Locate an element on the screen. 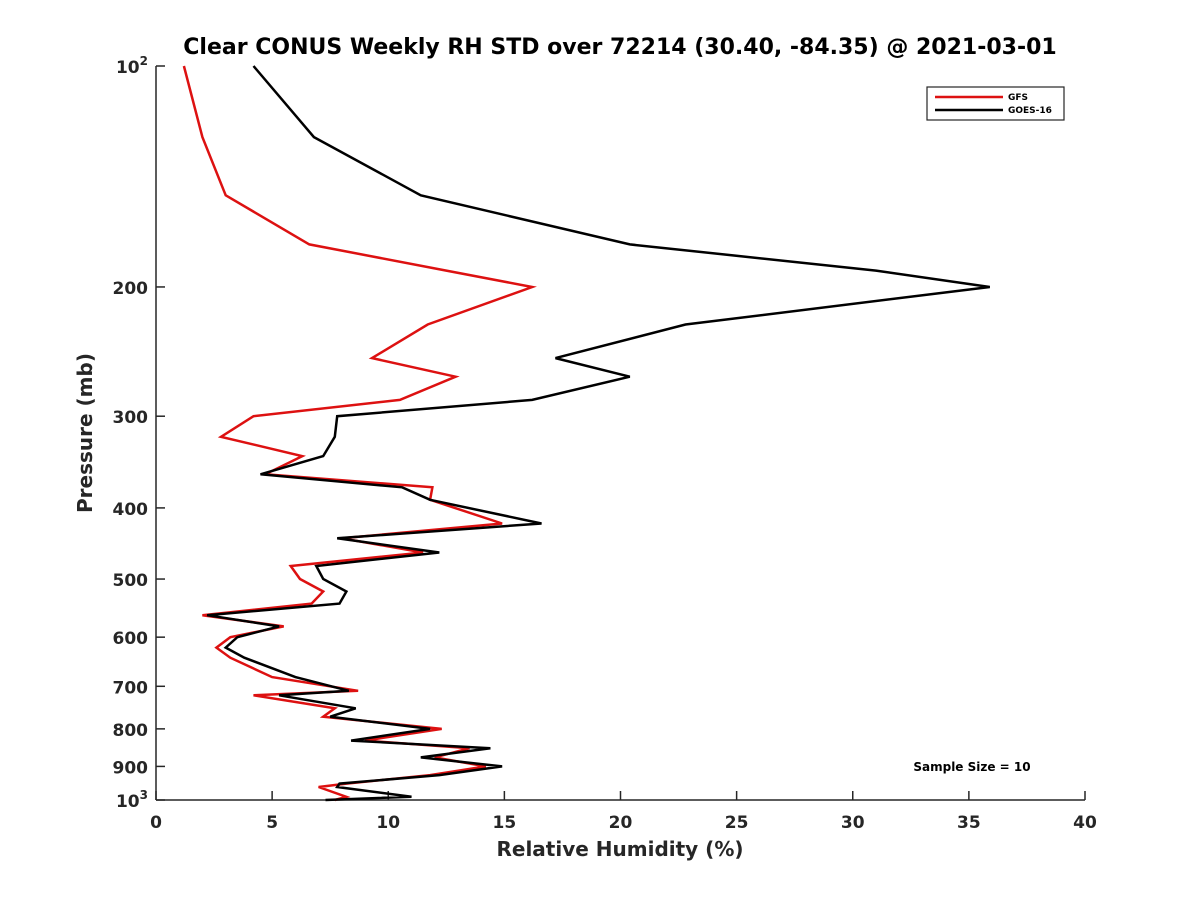 The width and height of the screenshot is (1200, 905). y-axis-ticks: 10² 200 300 400 500 600 700 800 900 10³ is located at coordinates (139, 433).